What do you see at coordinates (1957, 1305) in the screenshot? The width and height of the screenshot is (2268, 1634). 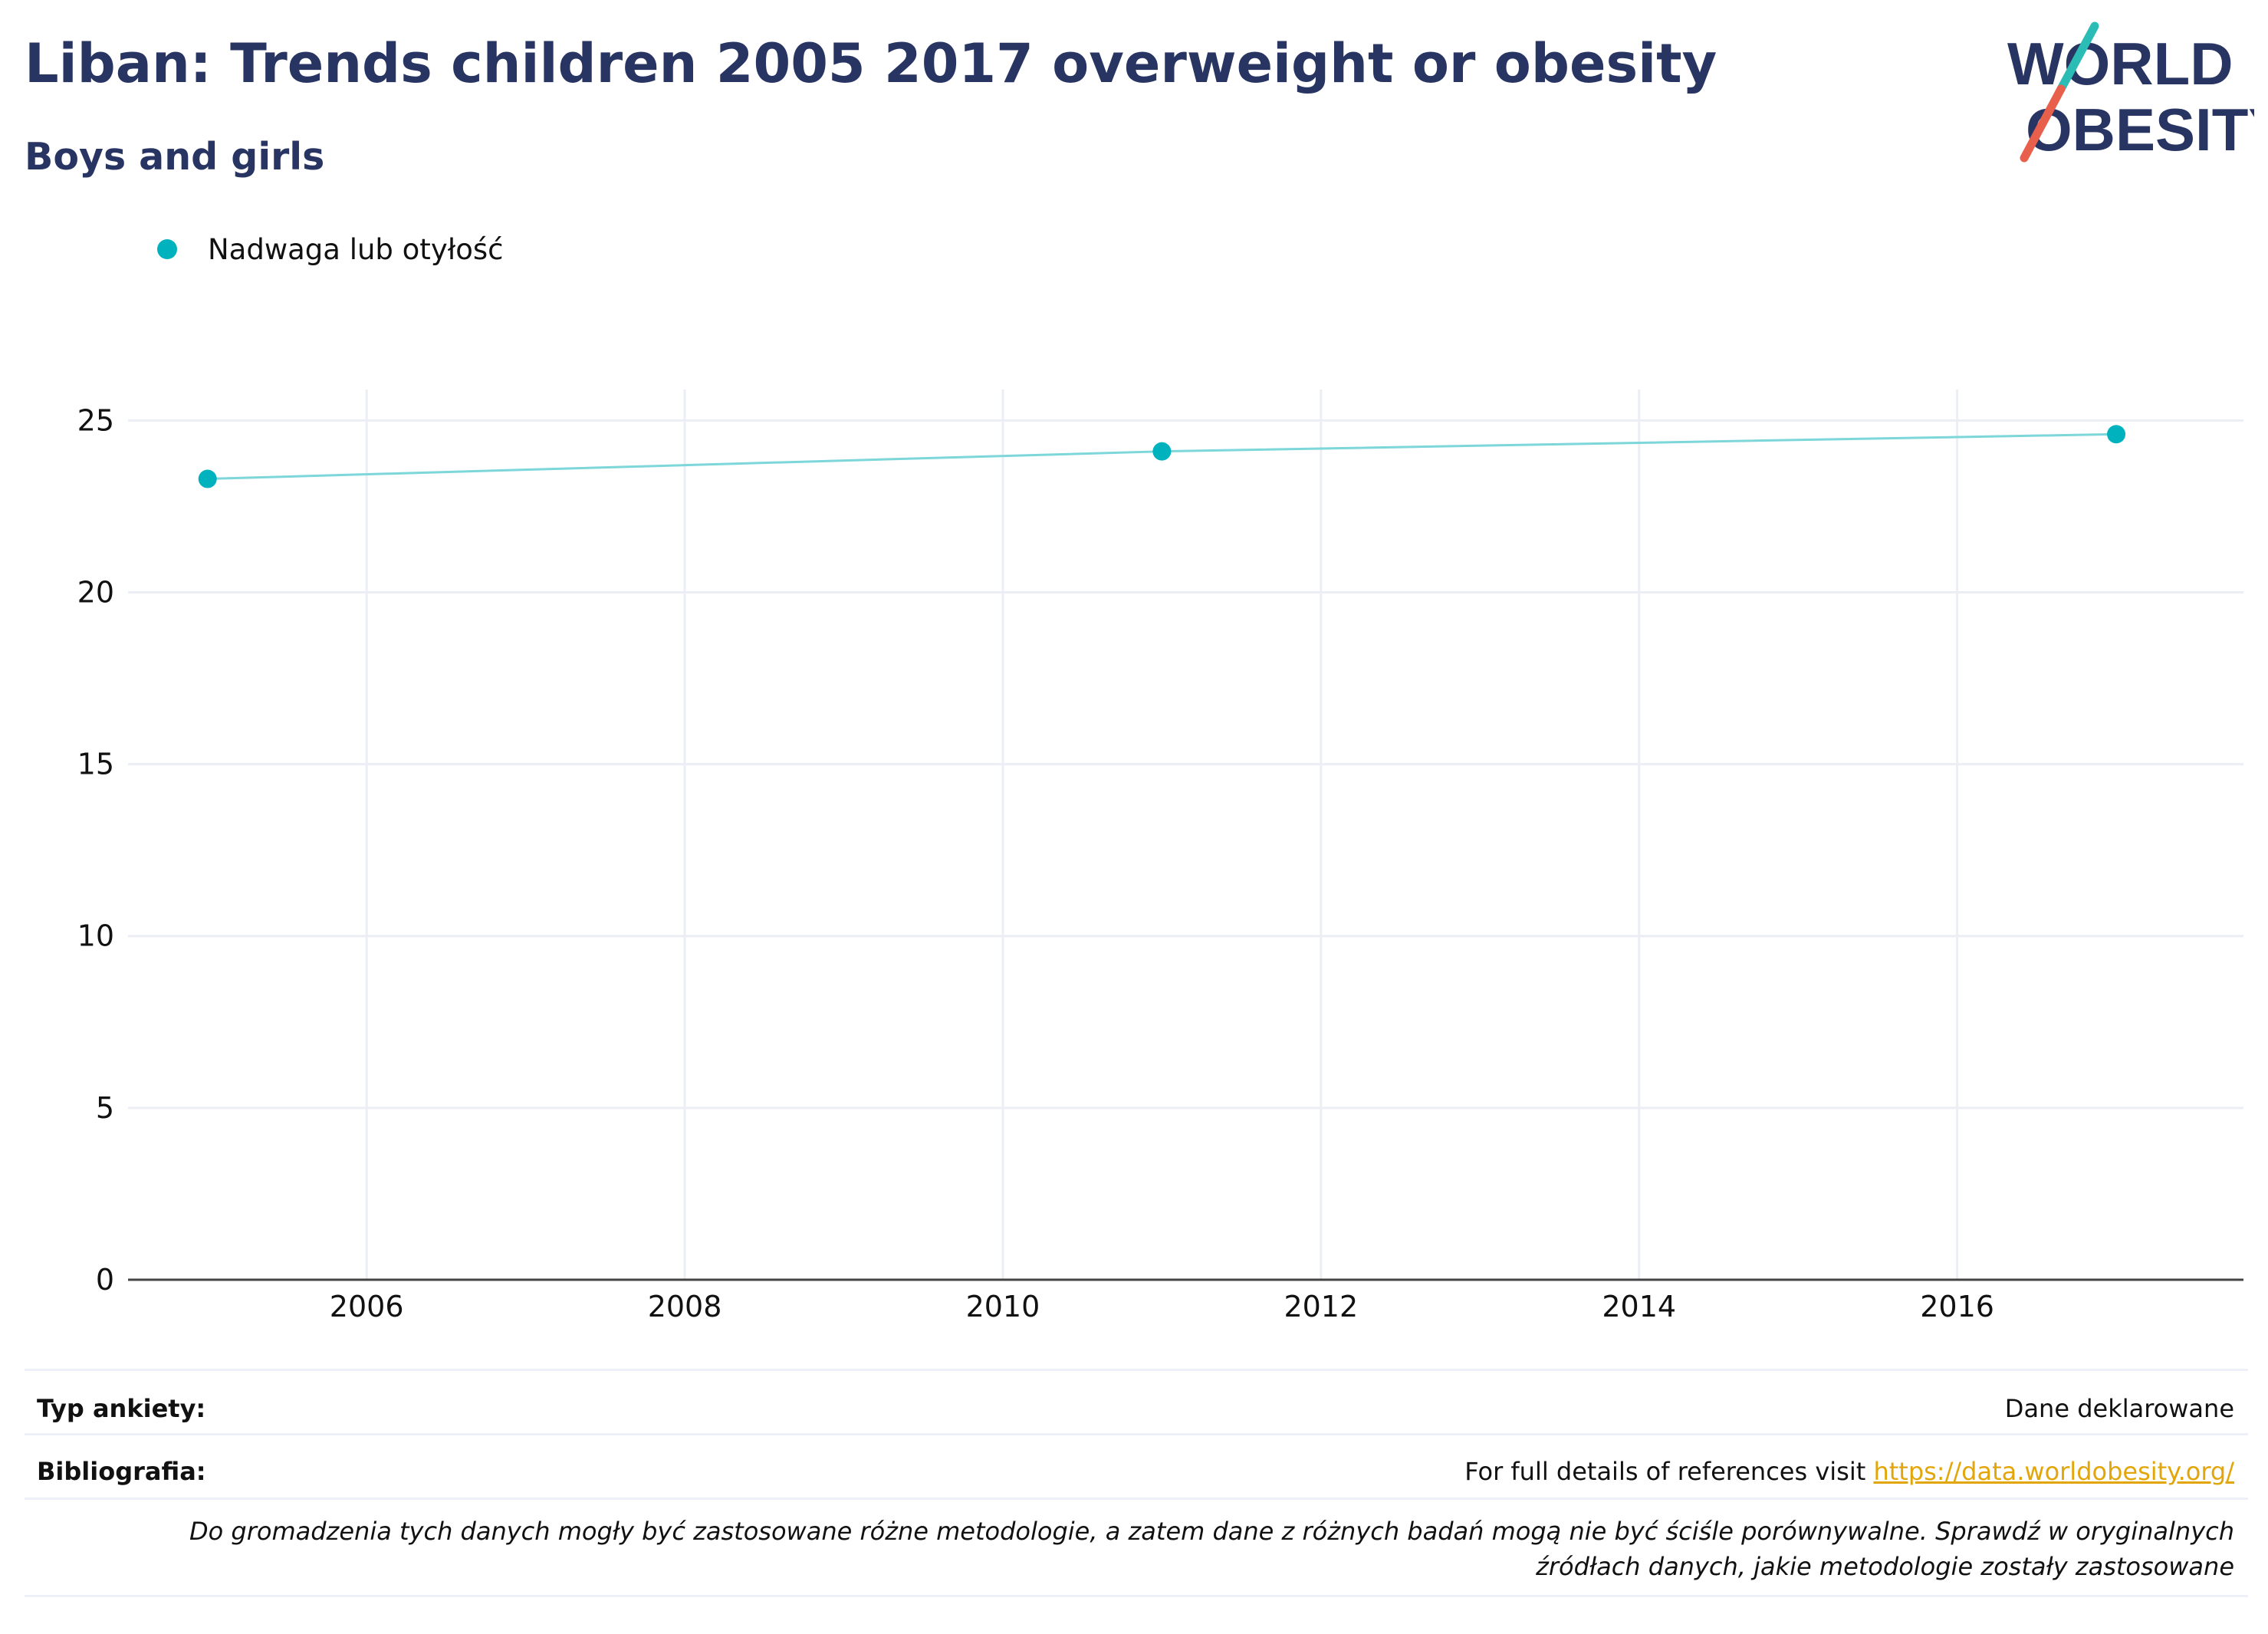 I see `x-tick-label: 2016` at bounding box center [1957, 1305].